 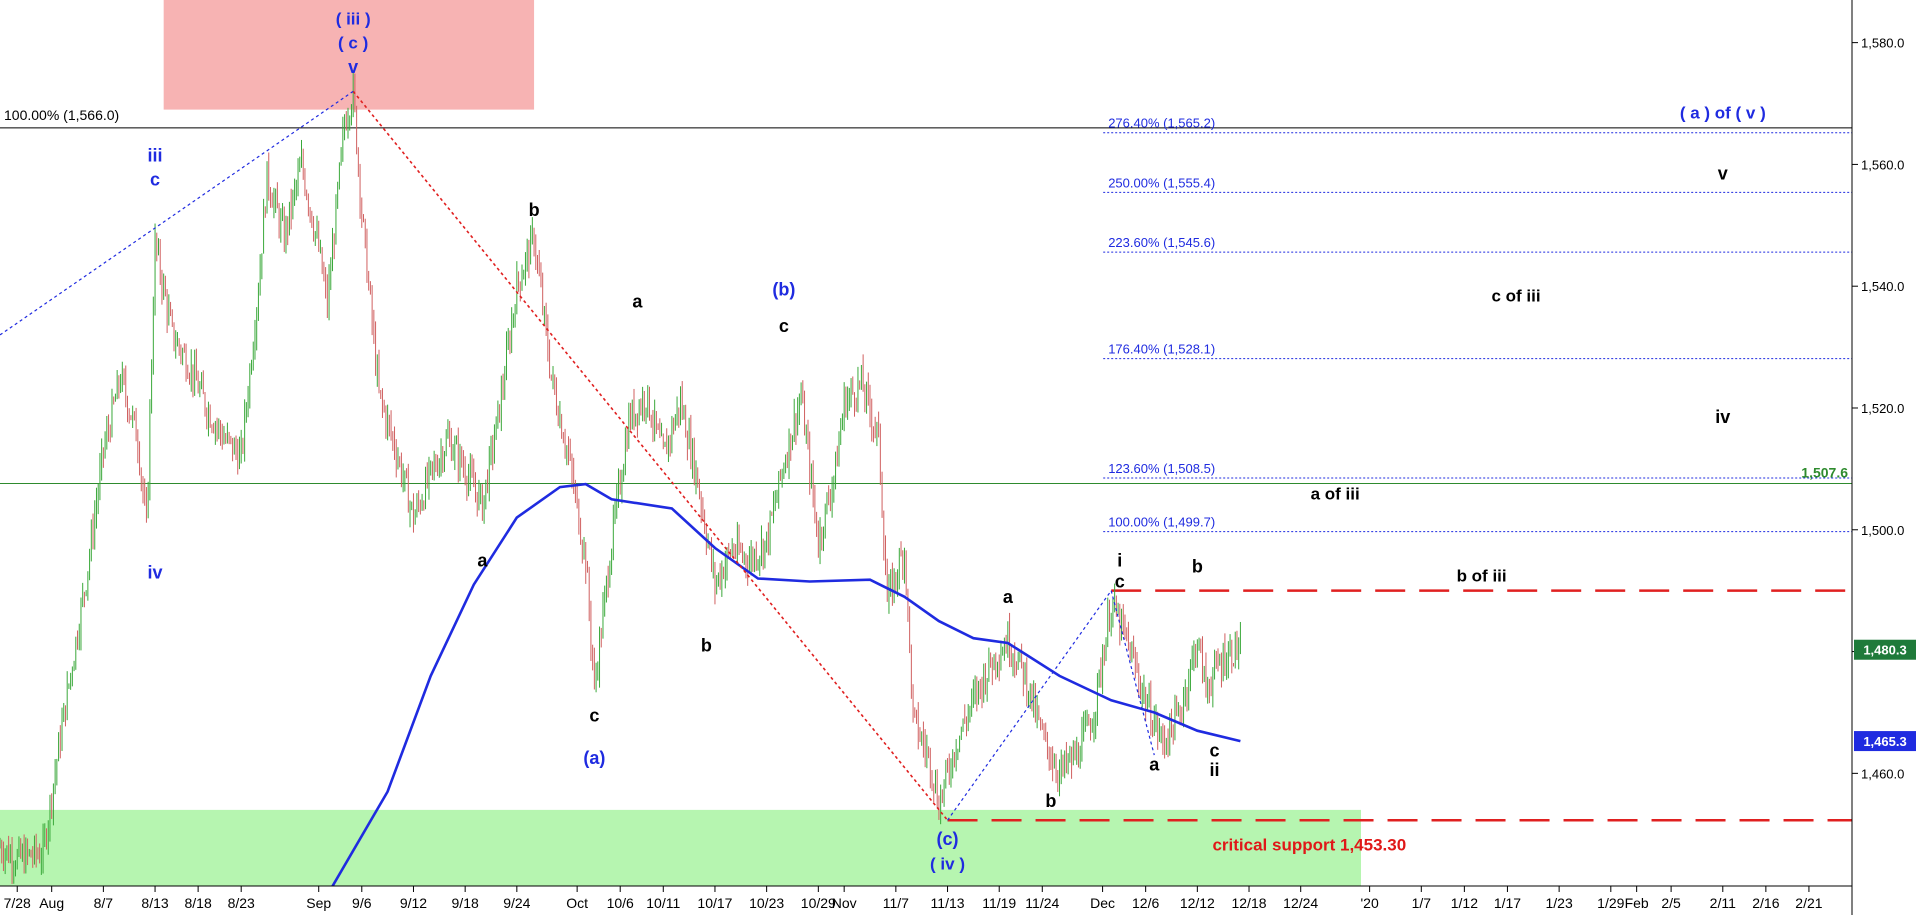 I want to click on x-tick-label: 8/18, so click(x=197, y=903).